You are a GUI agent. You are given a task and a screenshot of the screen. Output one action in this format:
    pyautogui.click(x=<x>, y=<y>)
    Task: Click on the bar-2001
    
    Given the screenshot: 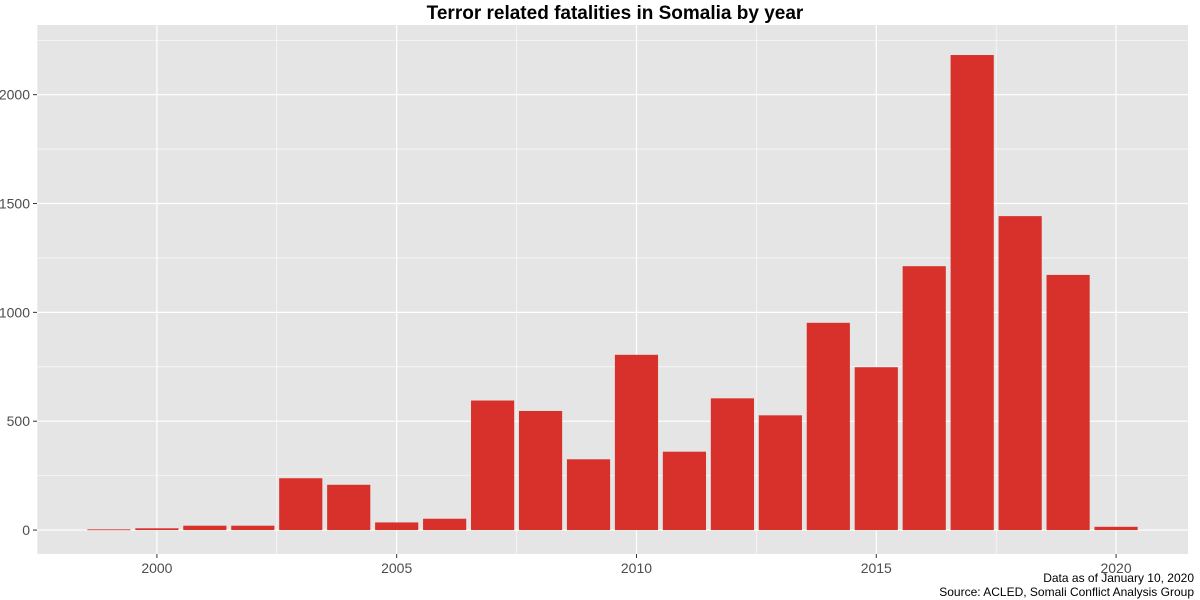 What is the action you would take?
    pyautogui.click(x=205, y=528)
    